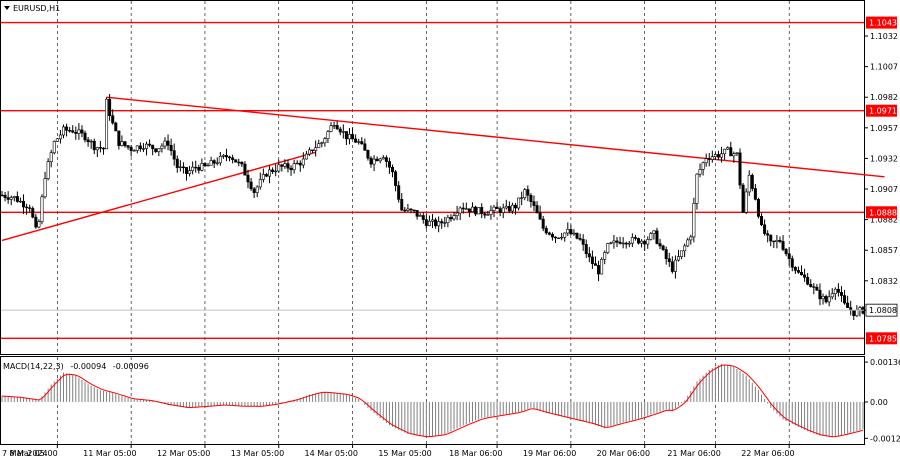 The width and height of the screenshot is (900, 460). I want to click on price-tick-label: 1.0832, so click(884, 281).